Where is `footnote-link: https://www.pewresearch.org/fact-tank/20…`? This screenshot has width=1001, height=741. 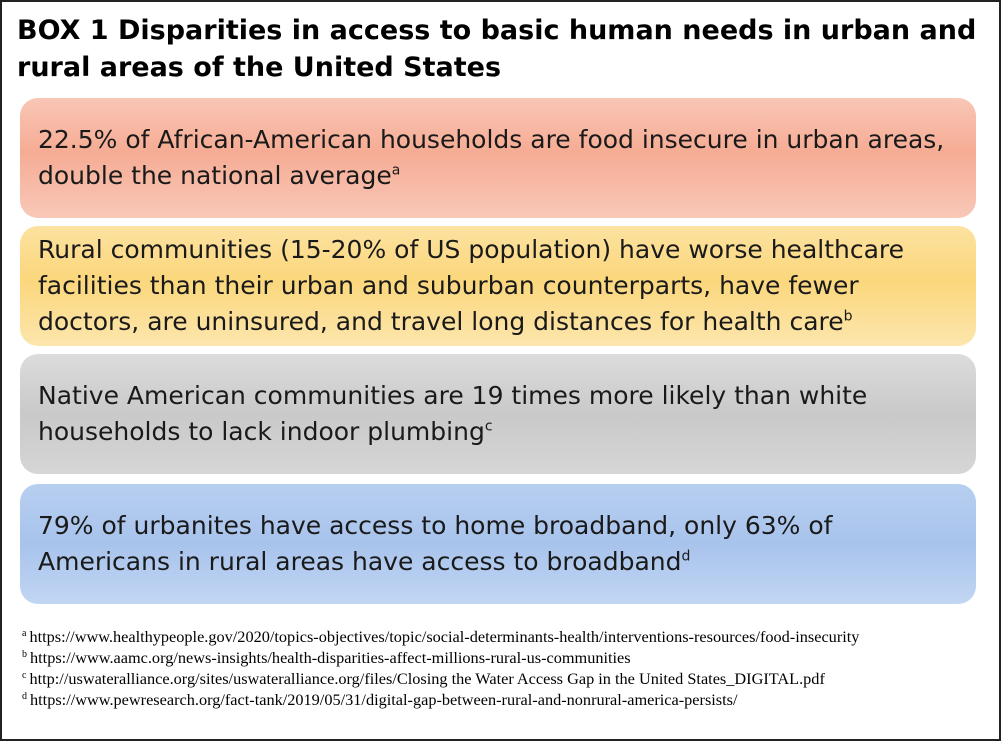 footnote-link: https://www.pewresearch.org/fact-tank/20… is located at coordinates (384, 699).